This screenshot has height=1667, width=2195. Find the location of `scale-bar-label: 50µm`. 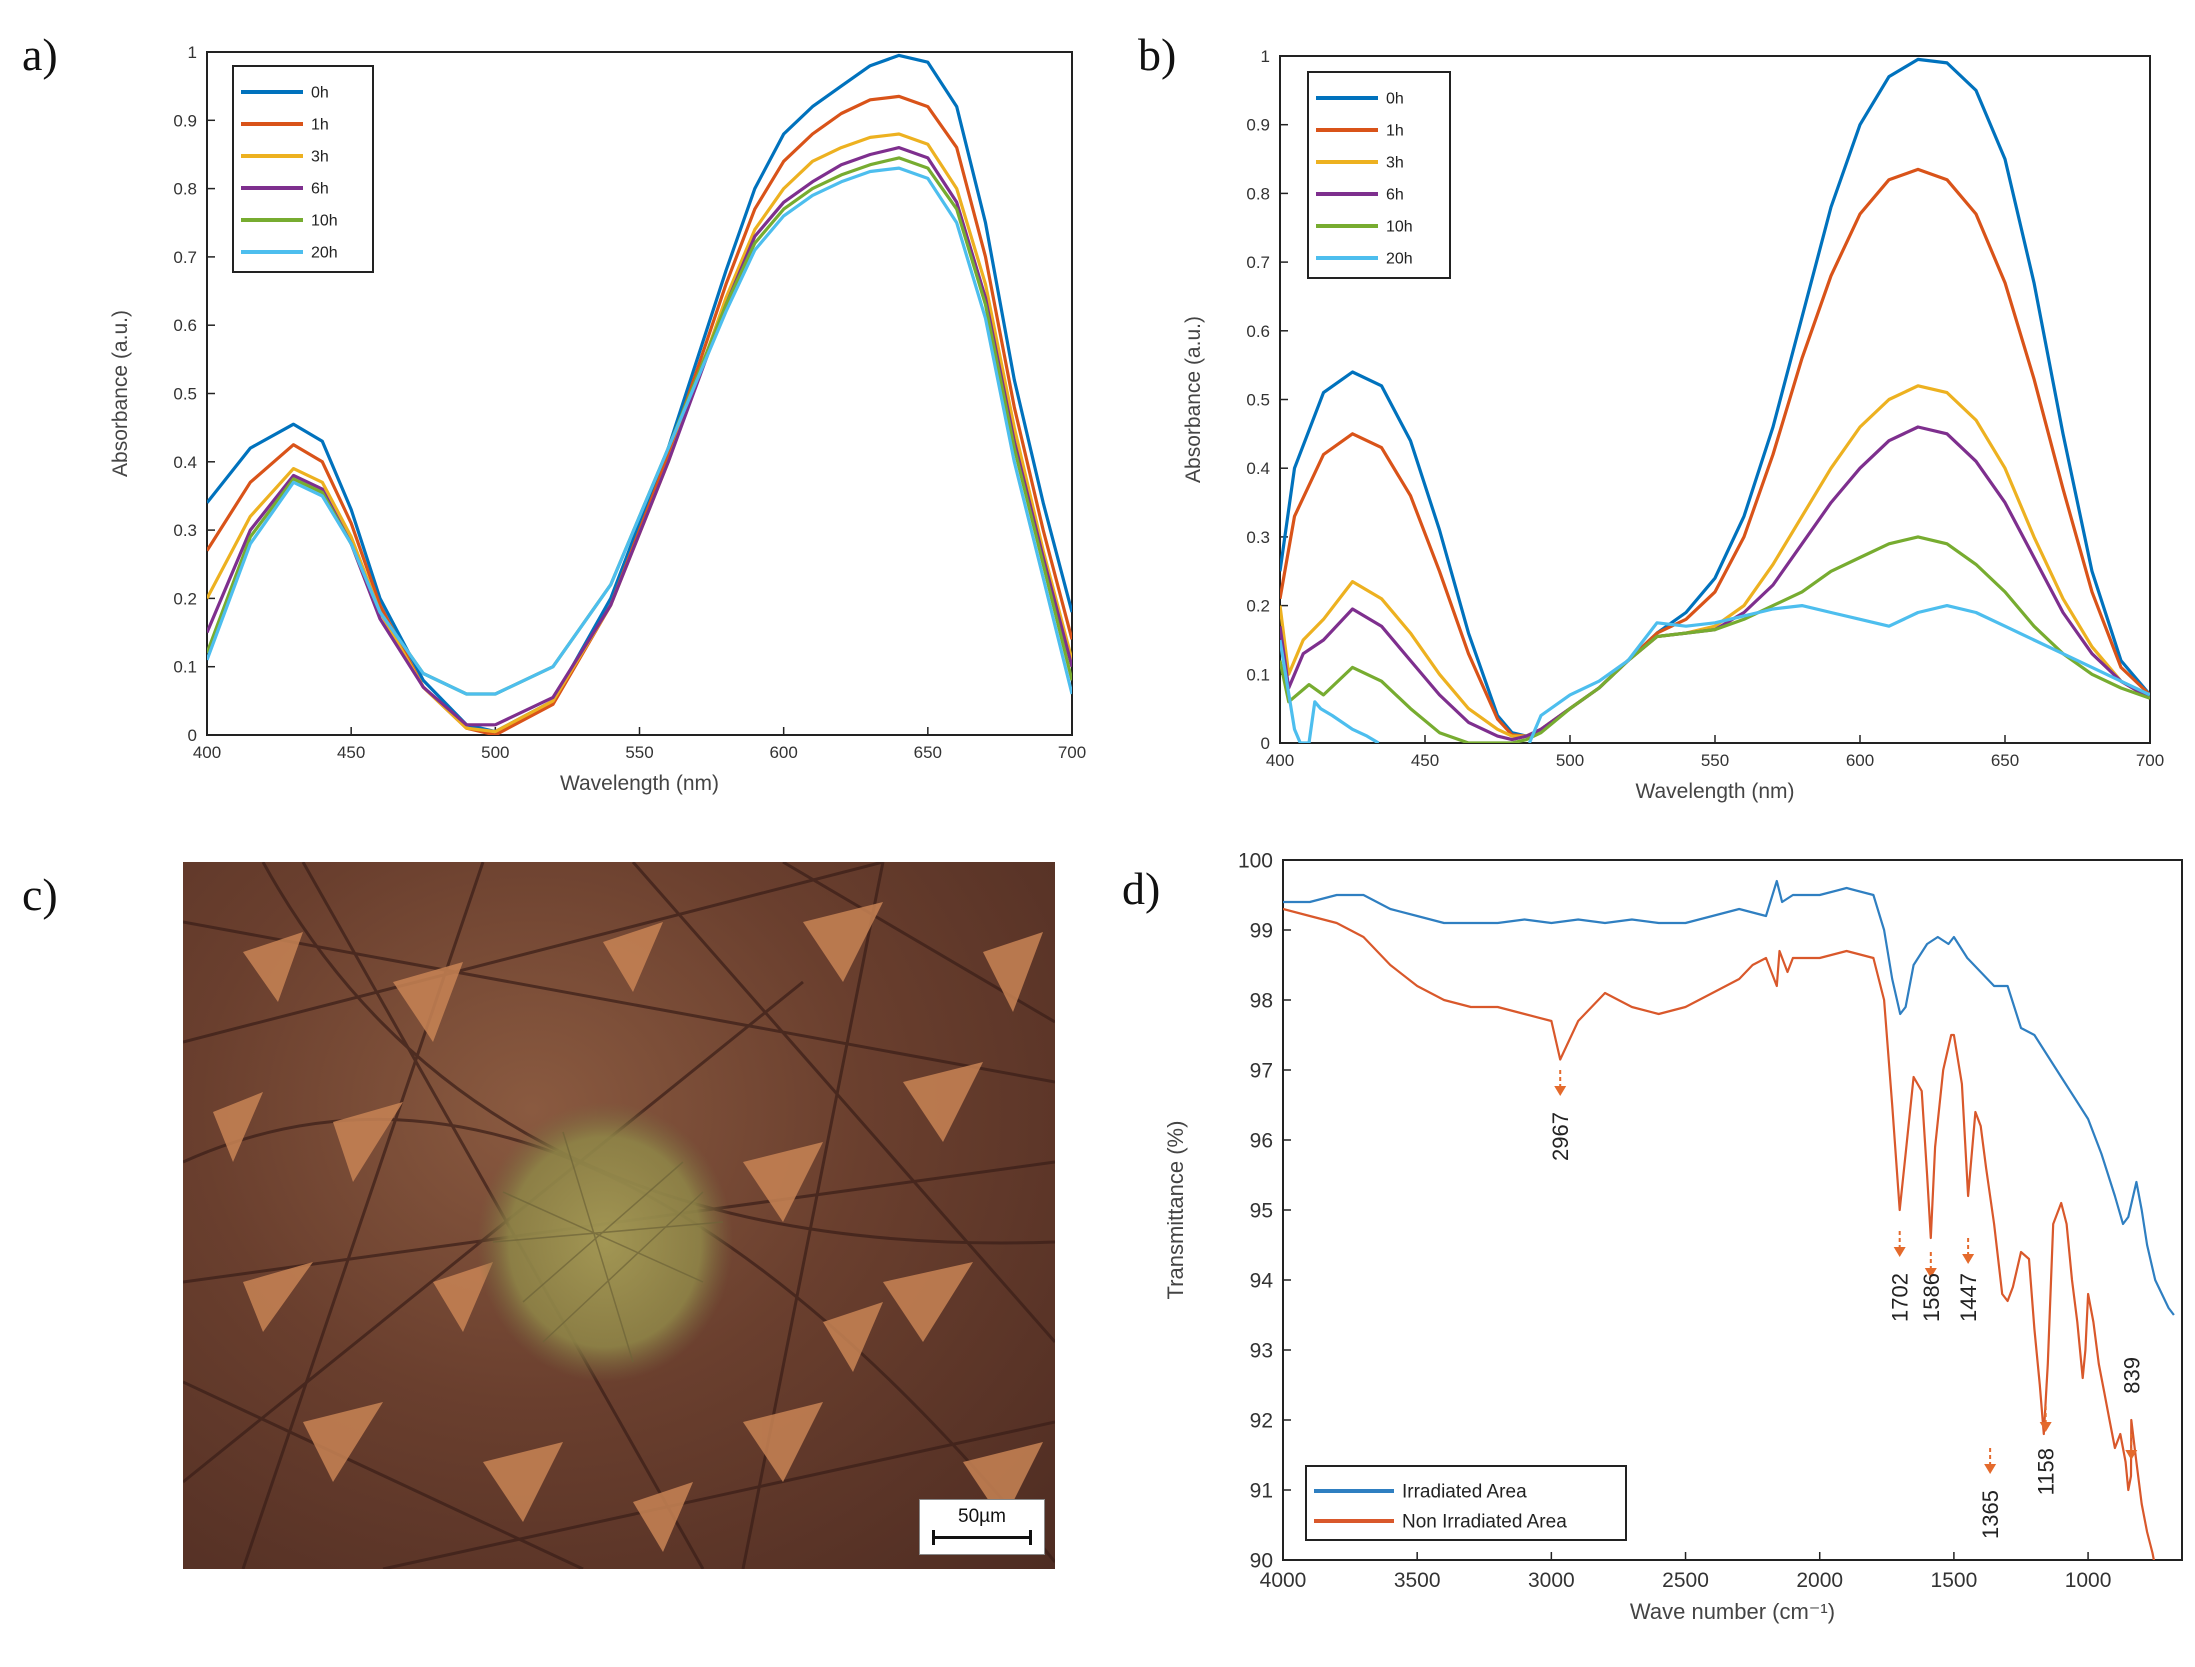

scale-bar-label: 50µm is located at coordinates (982, 1516).